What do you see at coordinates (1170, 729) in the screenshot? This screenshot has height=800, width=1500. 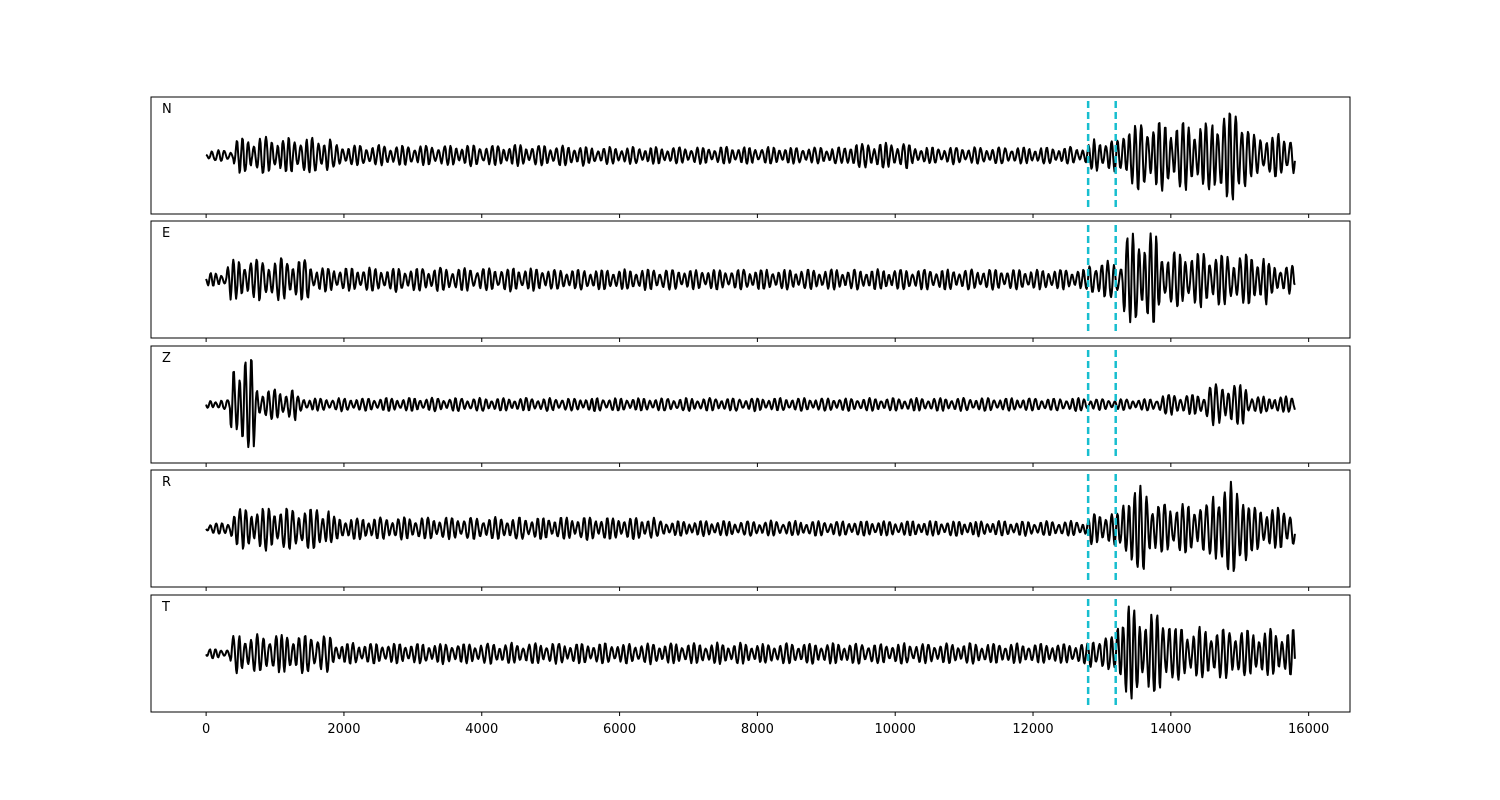 I see `x-tick-label: 14000` at bounding box center [1170, 729].